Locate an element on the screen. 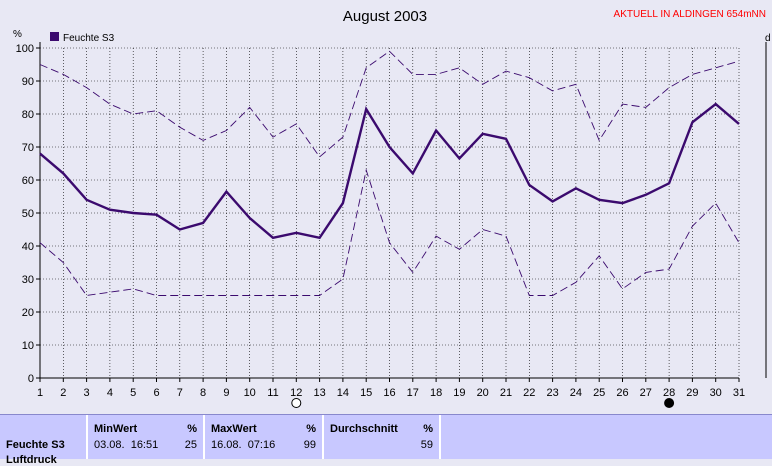  y-tick-label: 30 is located at coordinates (28, 280).